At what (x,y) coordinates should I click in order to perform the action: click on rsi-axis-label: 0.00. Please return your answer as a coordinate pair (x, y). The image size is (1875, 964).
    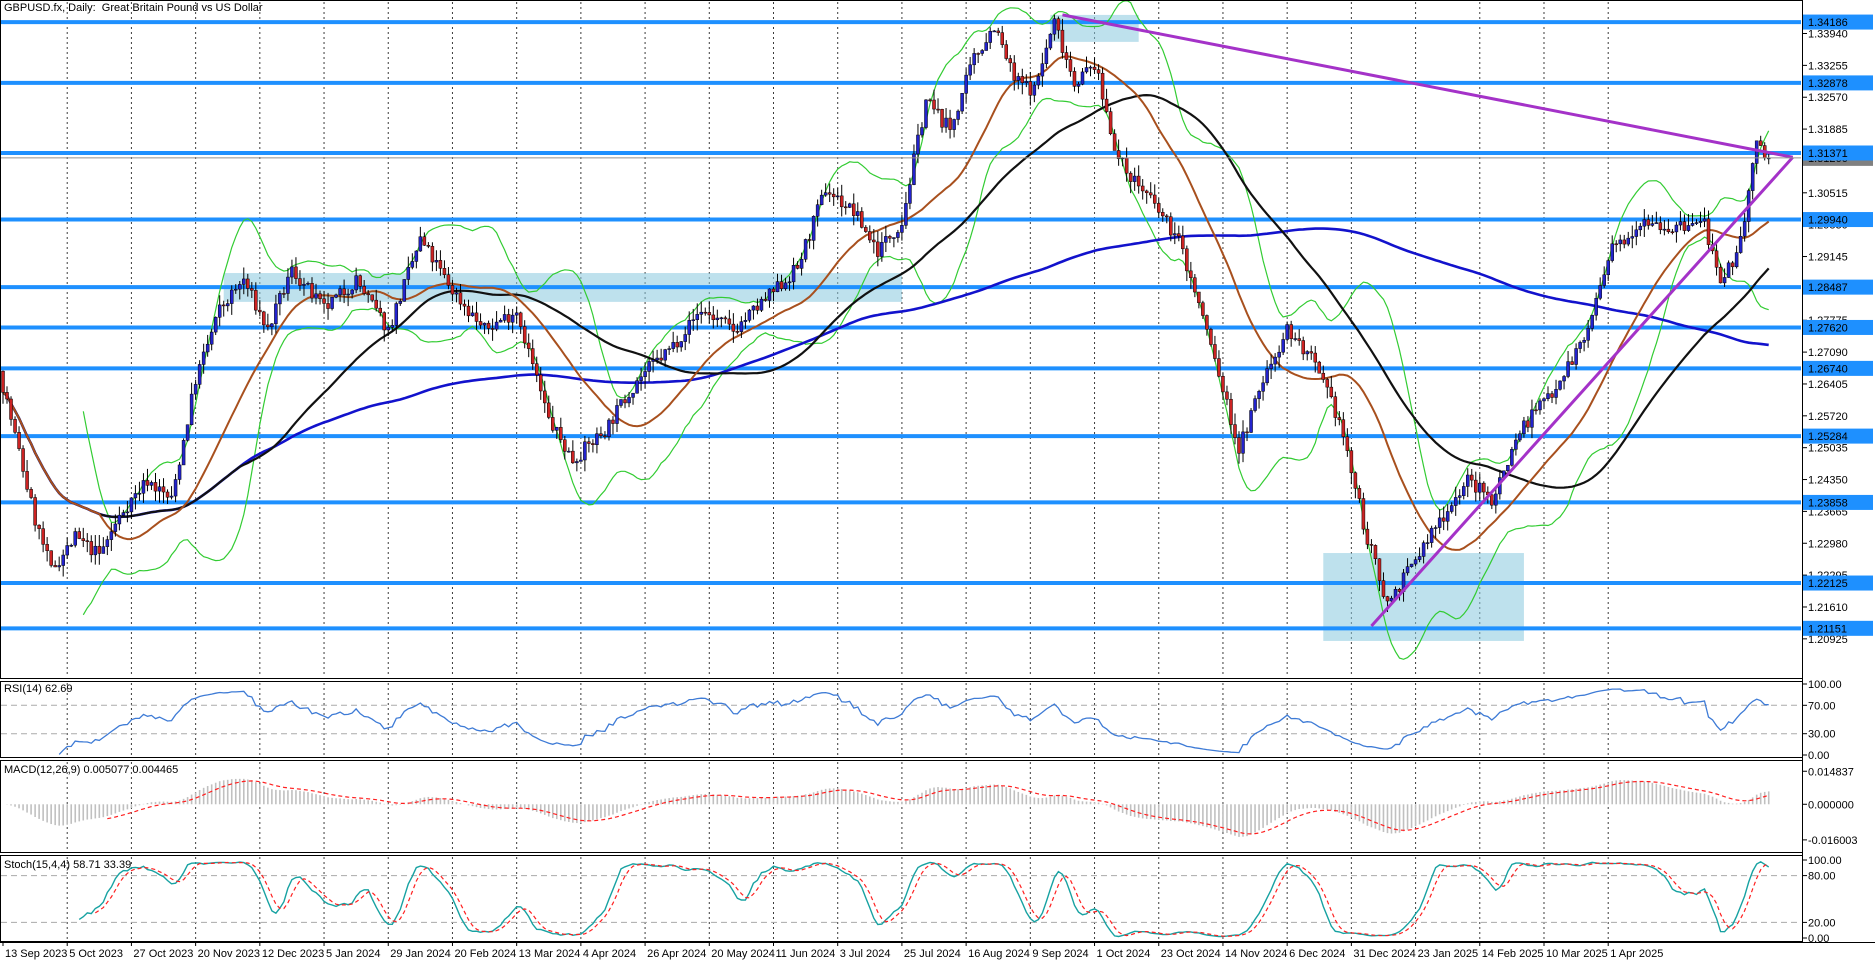
    Looking at the image, I should click on (1818, 756).